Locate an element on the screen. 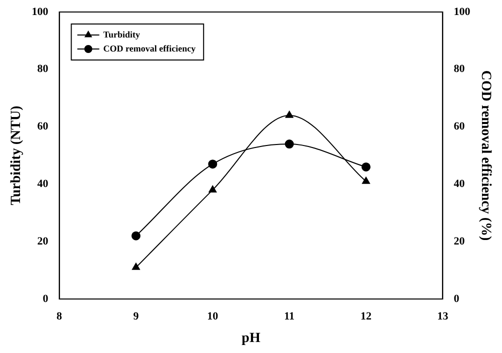  y-tick-label: 0 is located at coordinates (45, 298).